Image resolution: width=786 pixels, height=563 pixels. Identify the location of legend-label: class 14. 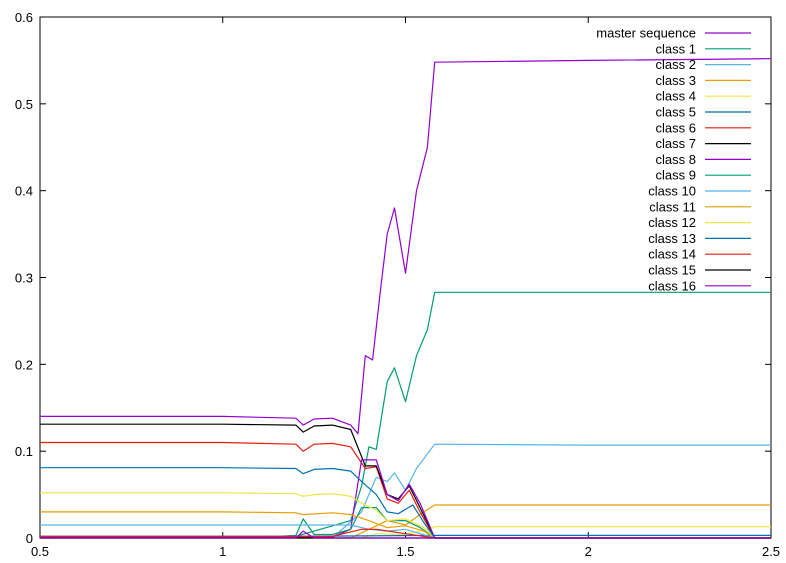
(672, 254).